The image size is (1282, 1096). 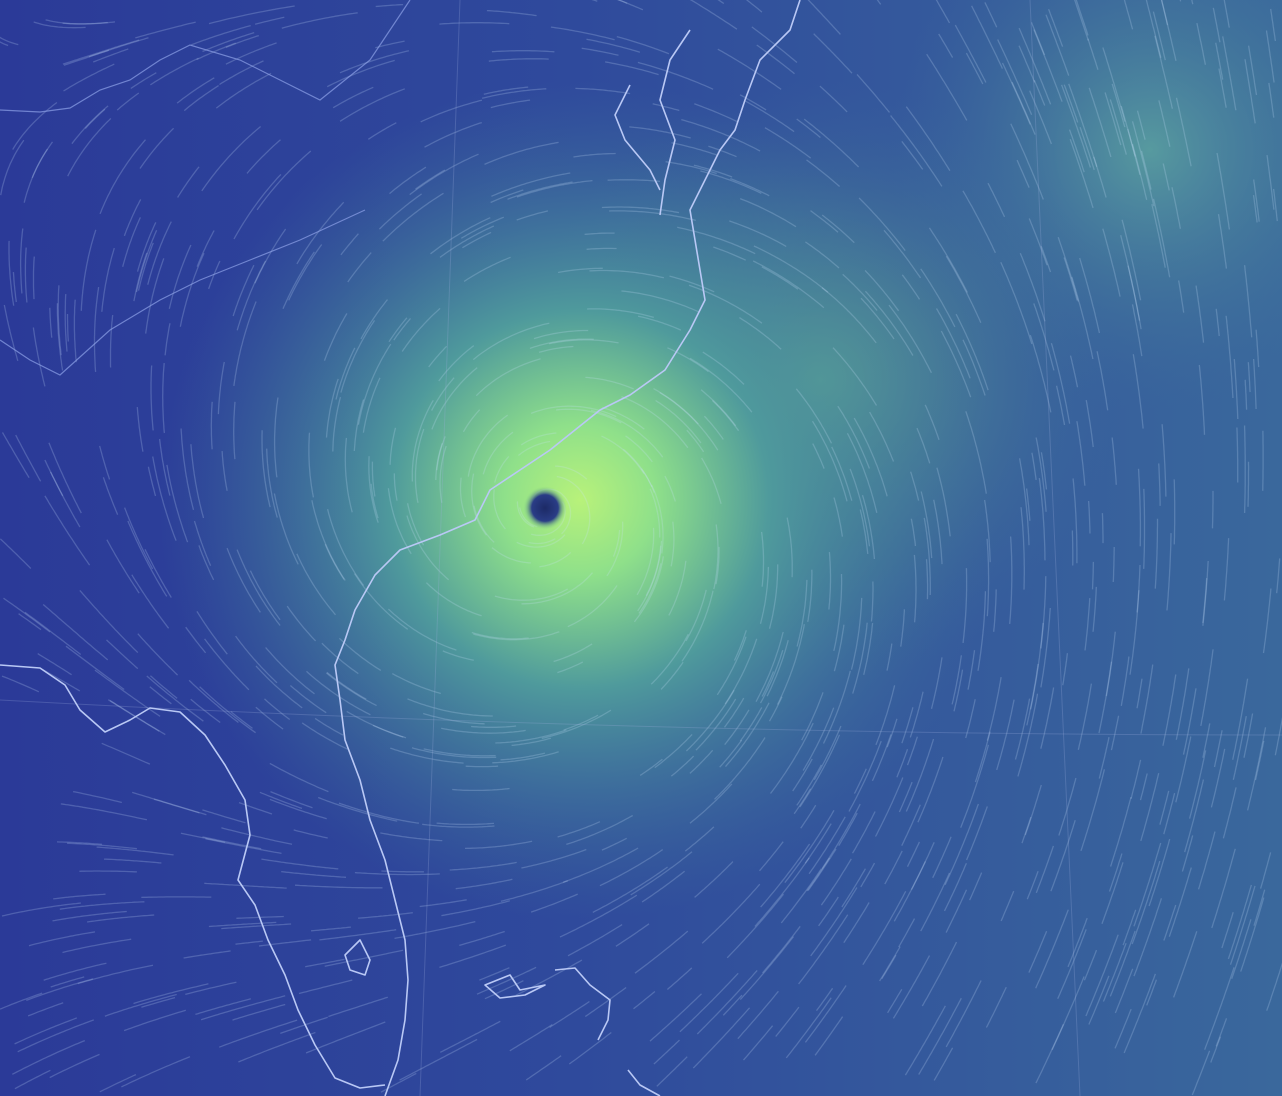 I want to click on state-border, so click(x=205, y=56).